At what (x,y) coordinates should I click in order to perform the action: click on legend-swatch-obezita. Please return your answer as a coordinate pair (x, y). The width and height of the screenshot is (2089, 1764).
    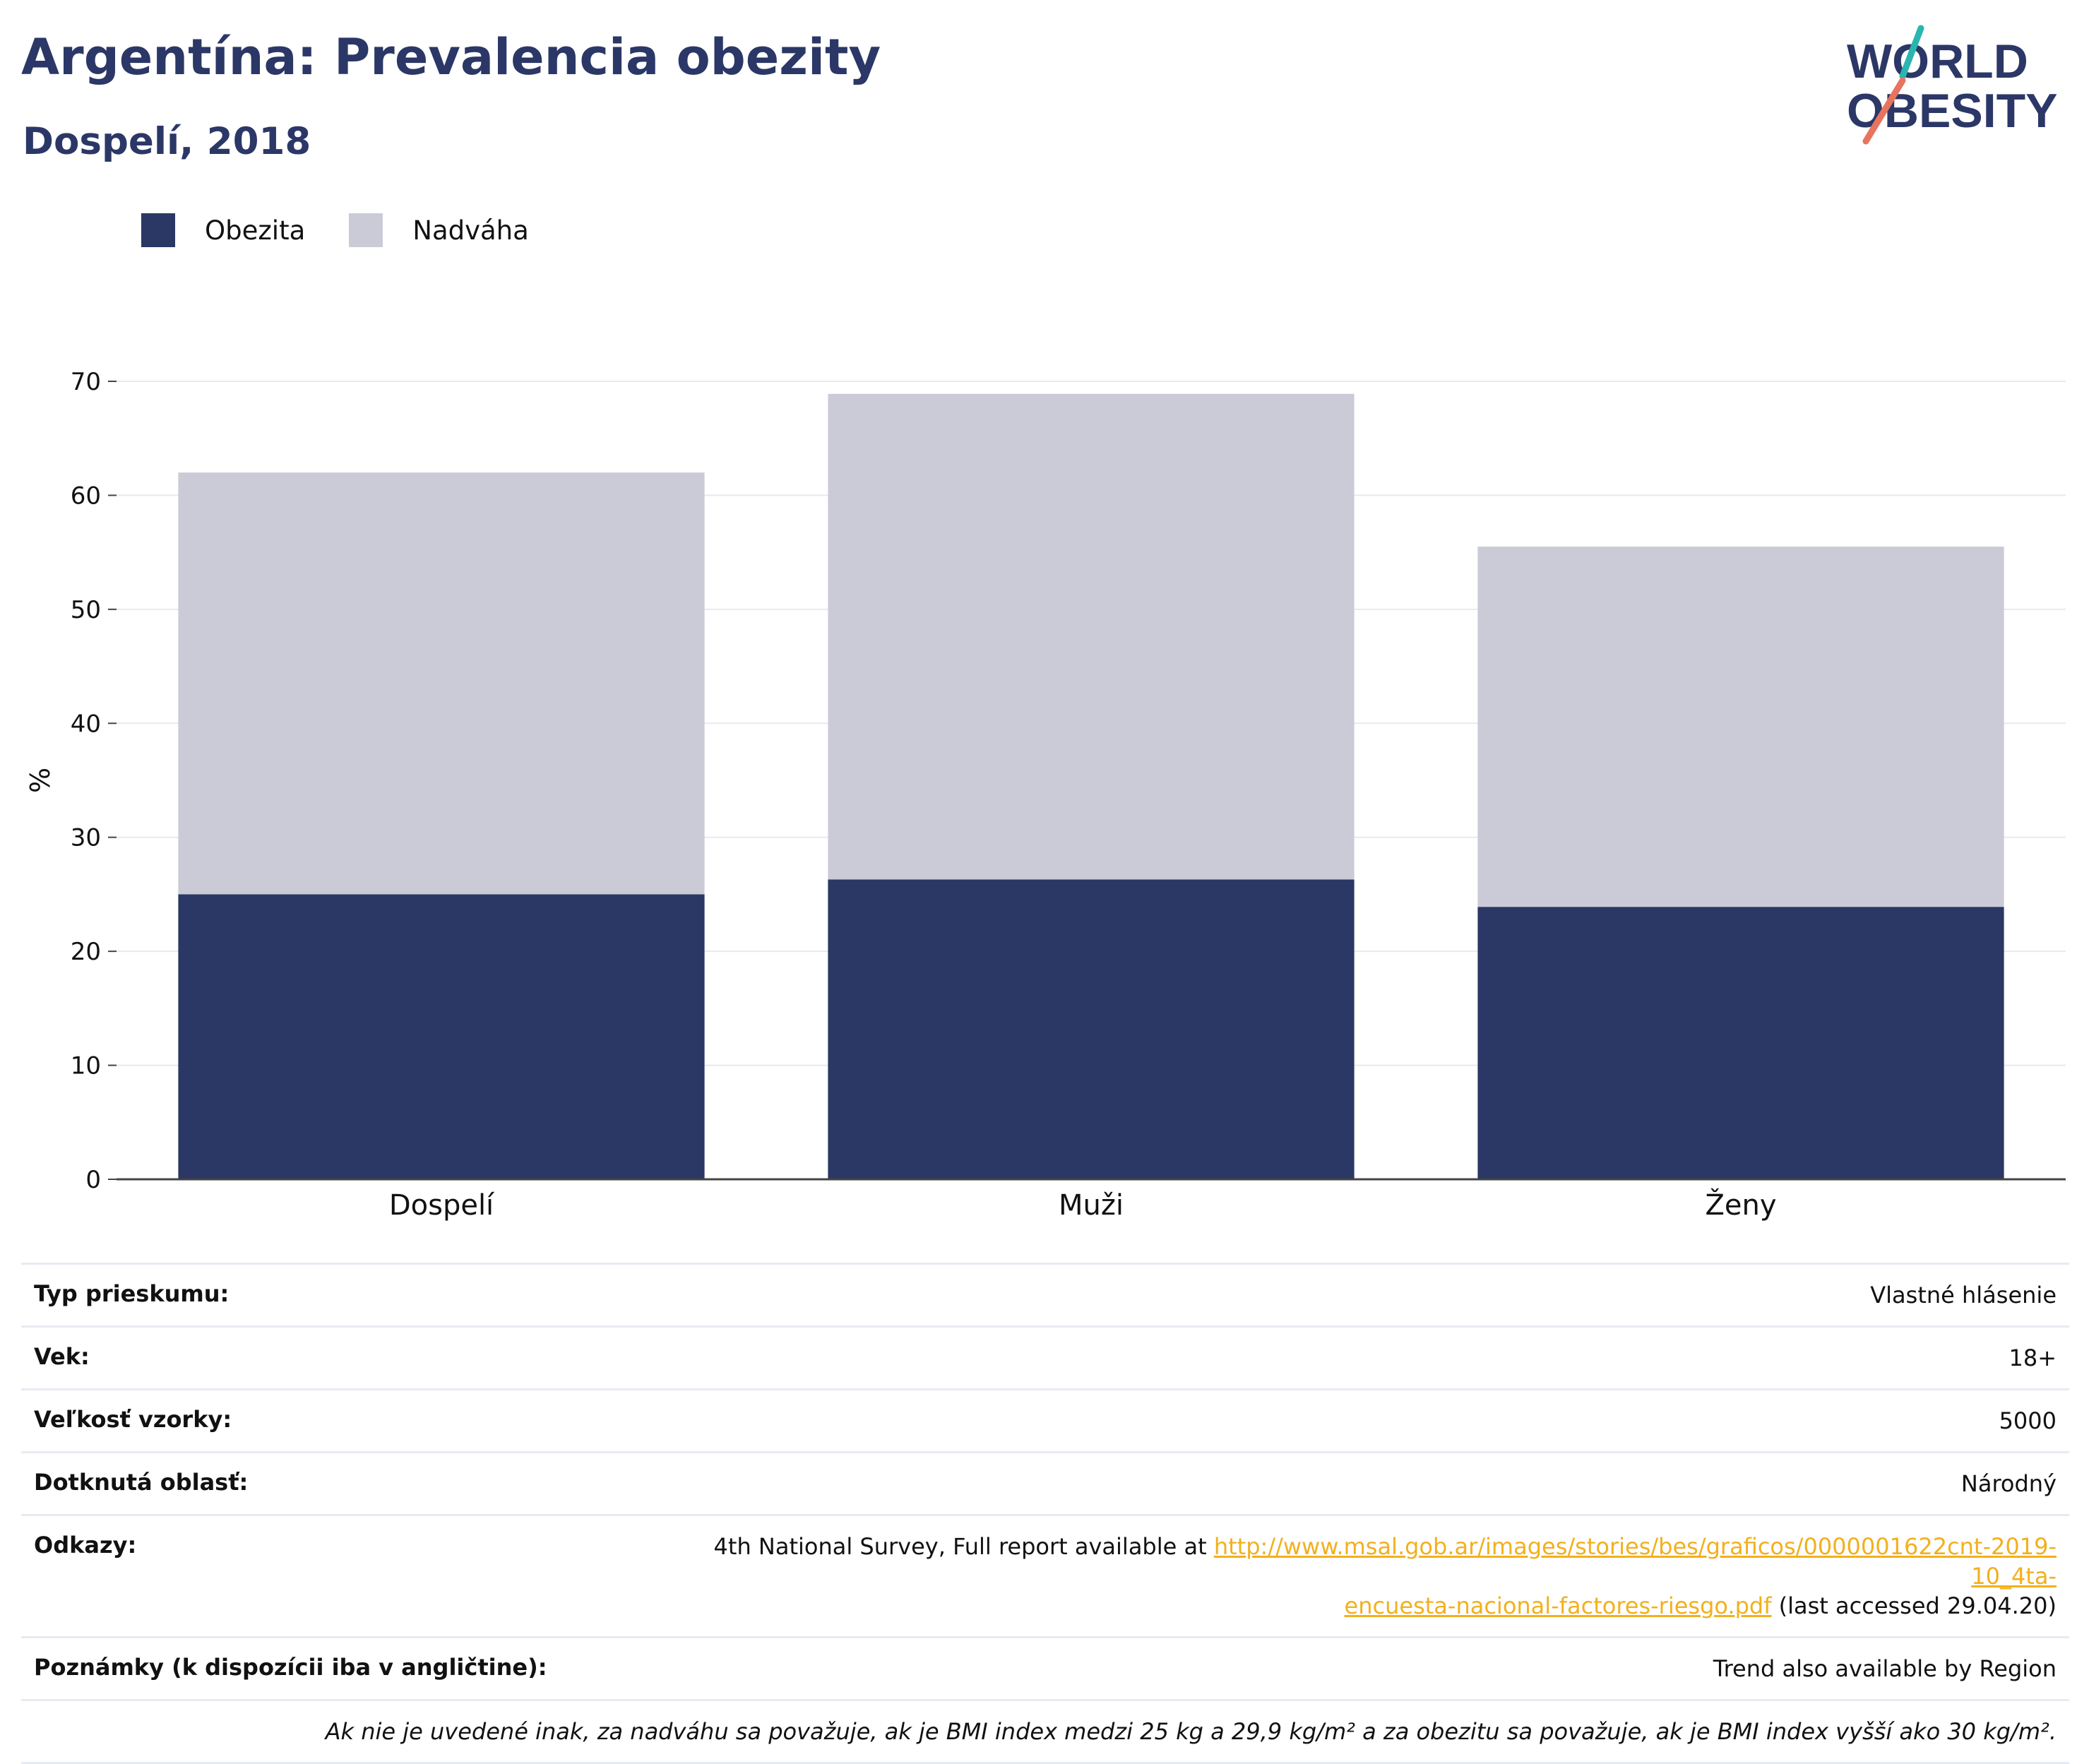
    Looking at the image, I should click on (158, 230).